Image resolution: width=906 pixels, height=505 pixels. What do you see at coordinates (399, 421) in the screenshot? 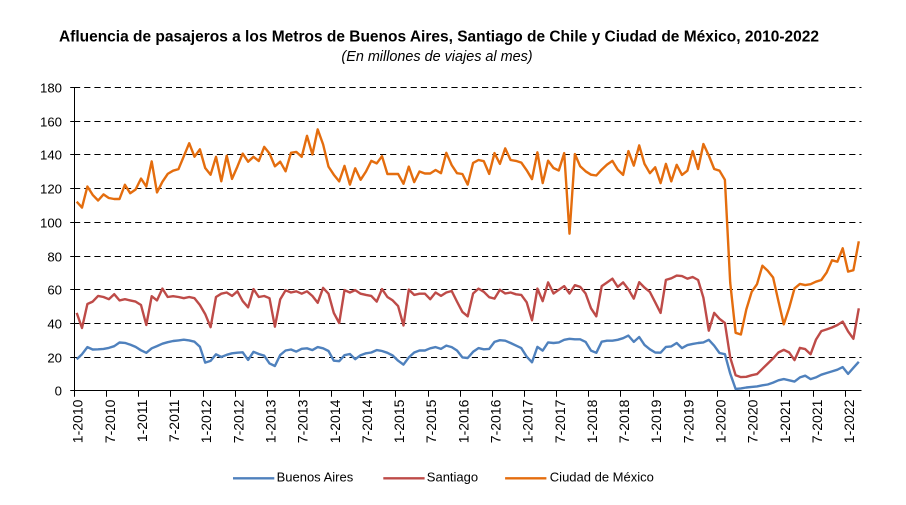
I see `svg-text: 1-2015` at bounding box center [399, 421].